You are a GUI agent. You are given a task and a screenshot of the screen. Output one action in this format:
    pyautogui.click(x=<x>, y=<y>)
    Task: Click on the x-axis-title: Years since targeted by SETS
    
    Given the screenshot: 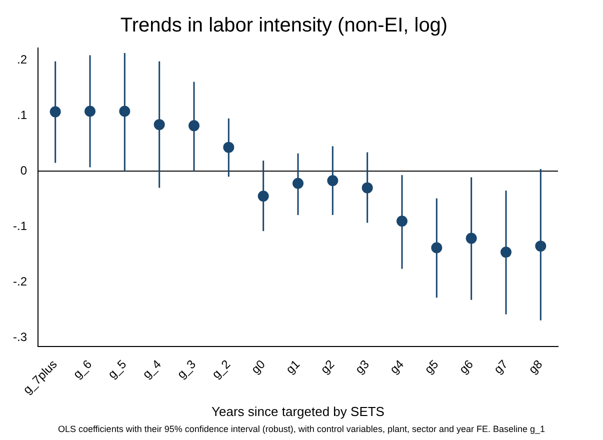 What is the action you would take?
    pyautogui.click(x=298, y=411)
    